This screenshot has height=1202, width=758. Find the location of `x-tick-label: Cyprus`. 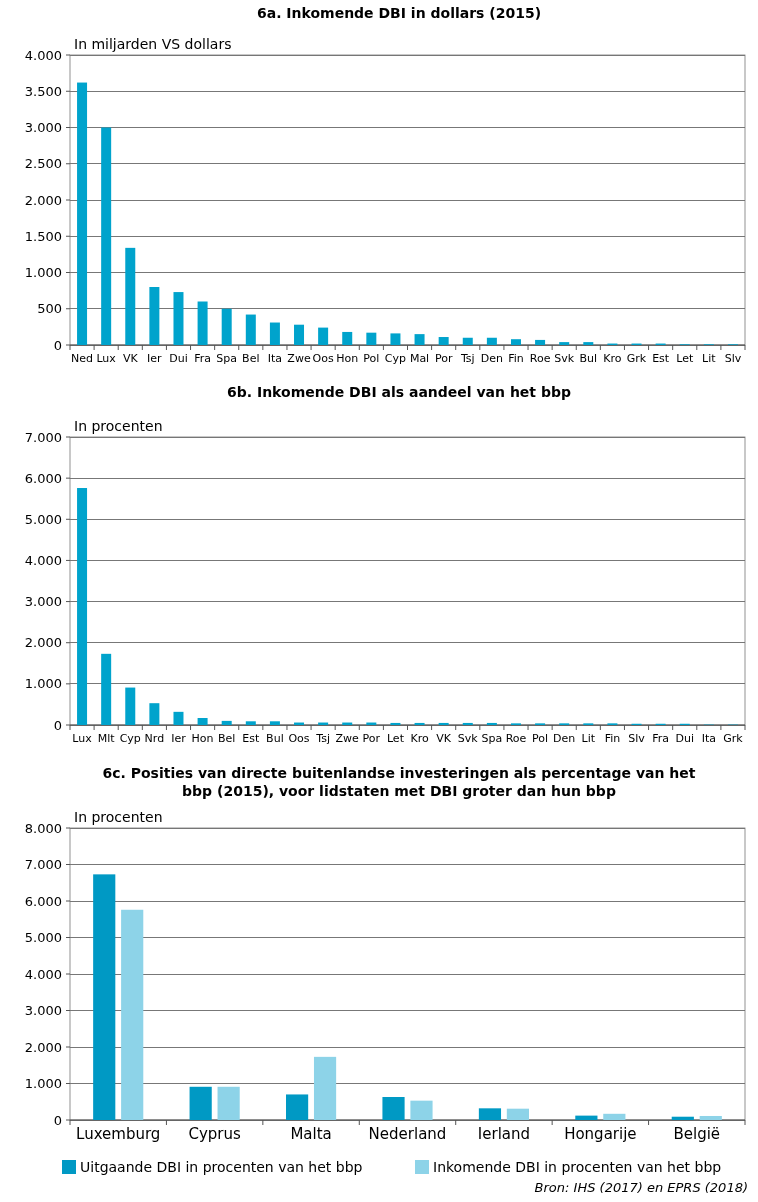

x-tick-label: Cyprus is located at coordinates (214, 1134).